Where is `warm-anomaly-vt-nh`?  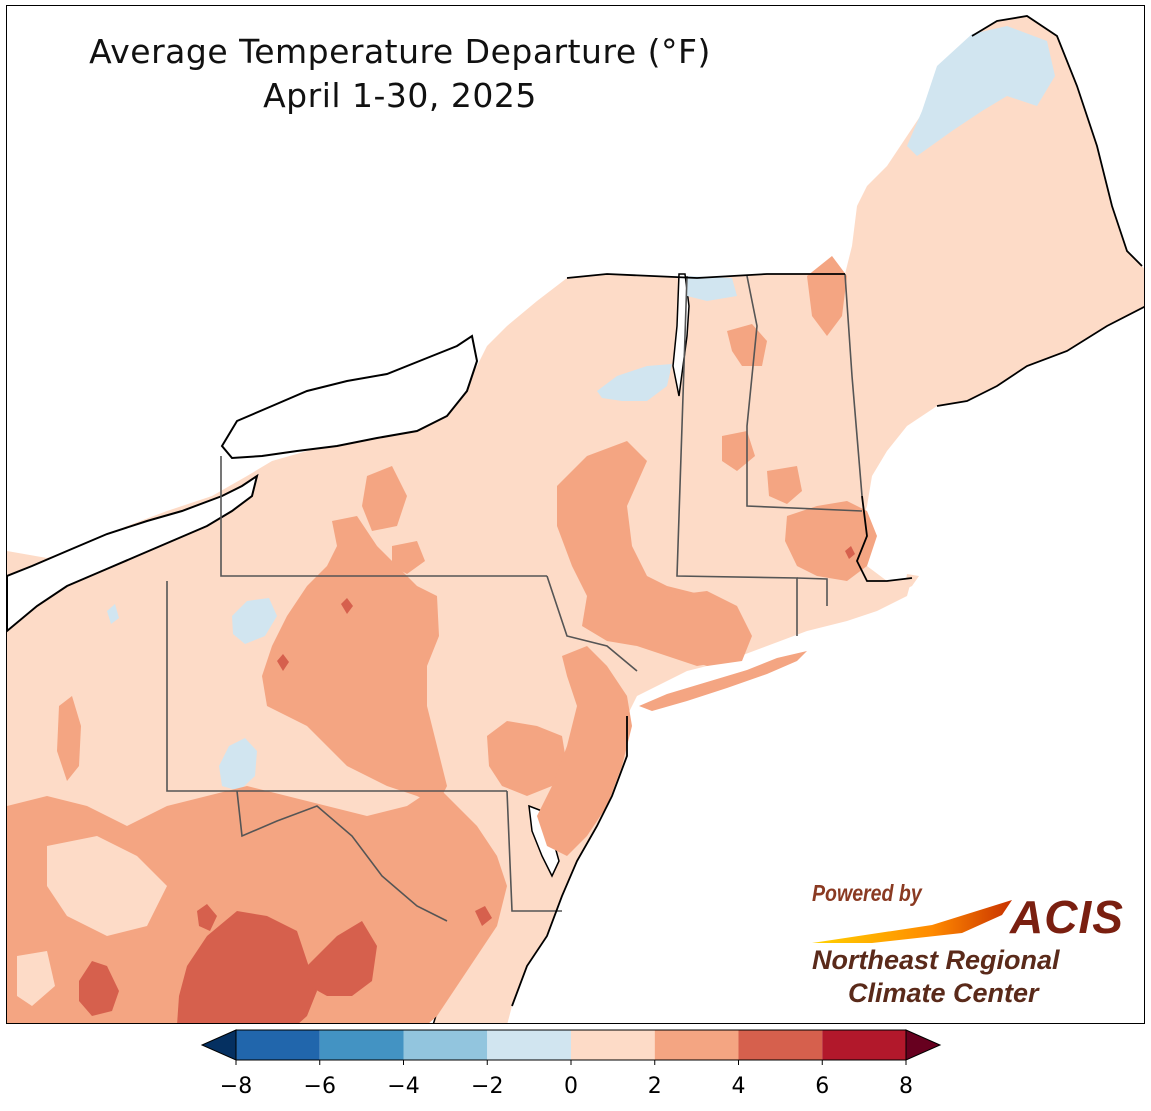
warm-anomaly-vt-nh is located at coordinates (747, 345).